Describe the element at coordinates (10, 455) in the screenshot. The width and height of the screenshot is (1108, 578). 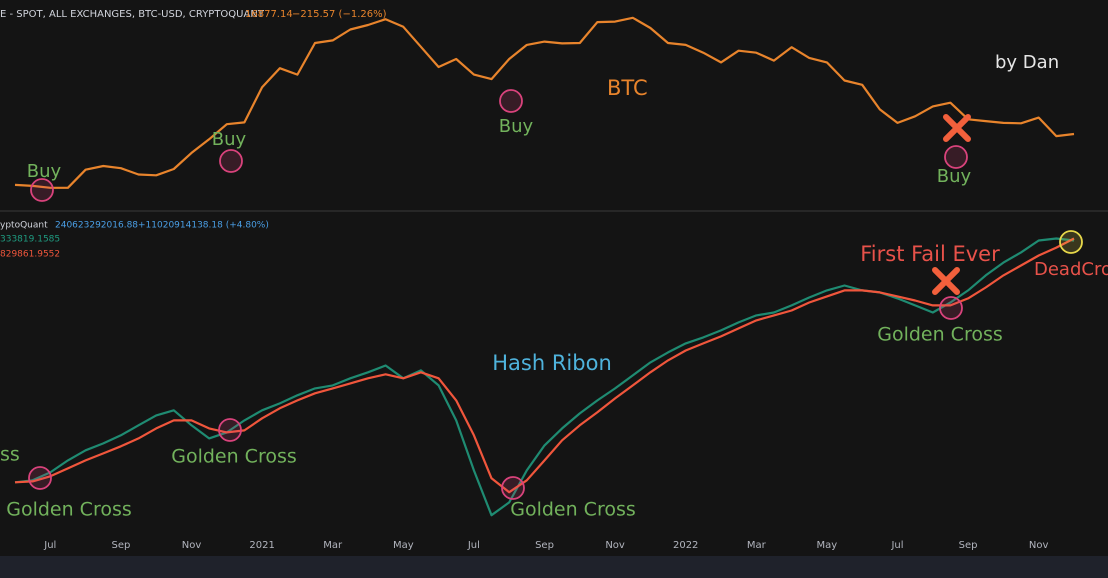
I see `annotation-text: ss` at that location.